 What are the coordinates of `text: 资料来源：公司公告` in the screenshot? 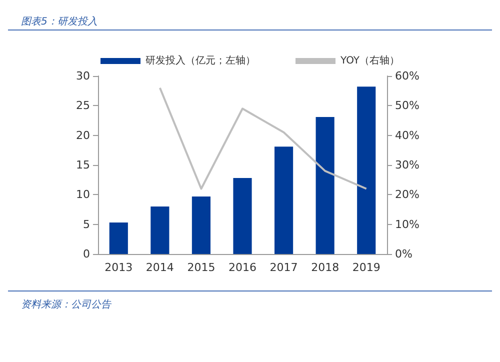 It's located at (66, 304).